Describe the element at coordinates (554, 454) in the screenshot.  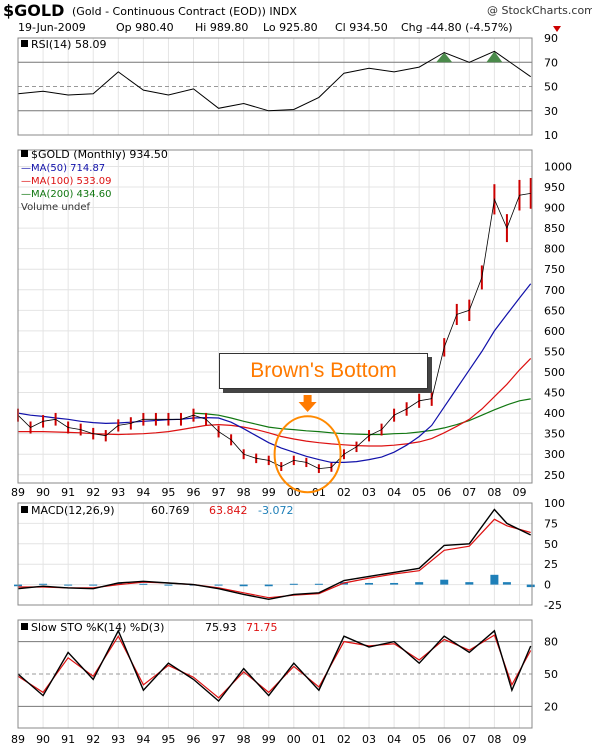
I see `price-ytick: 300` at that location.